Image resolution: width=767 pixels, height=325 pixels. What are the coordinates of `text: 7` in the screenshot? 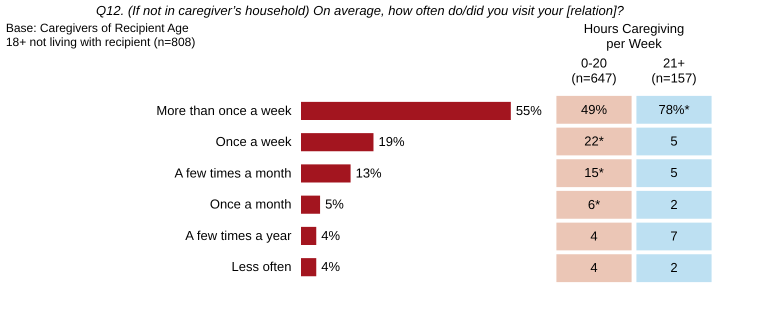 It's located at (674, 236).